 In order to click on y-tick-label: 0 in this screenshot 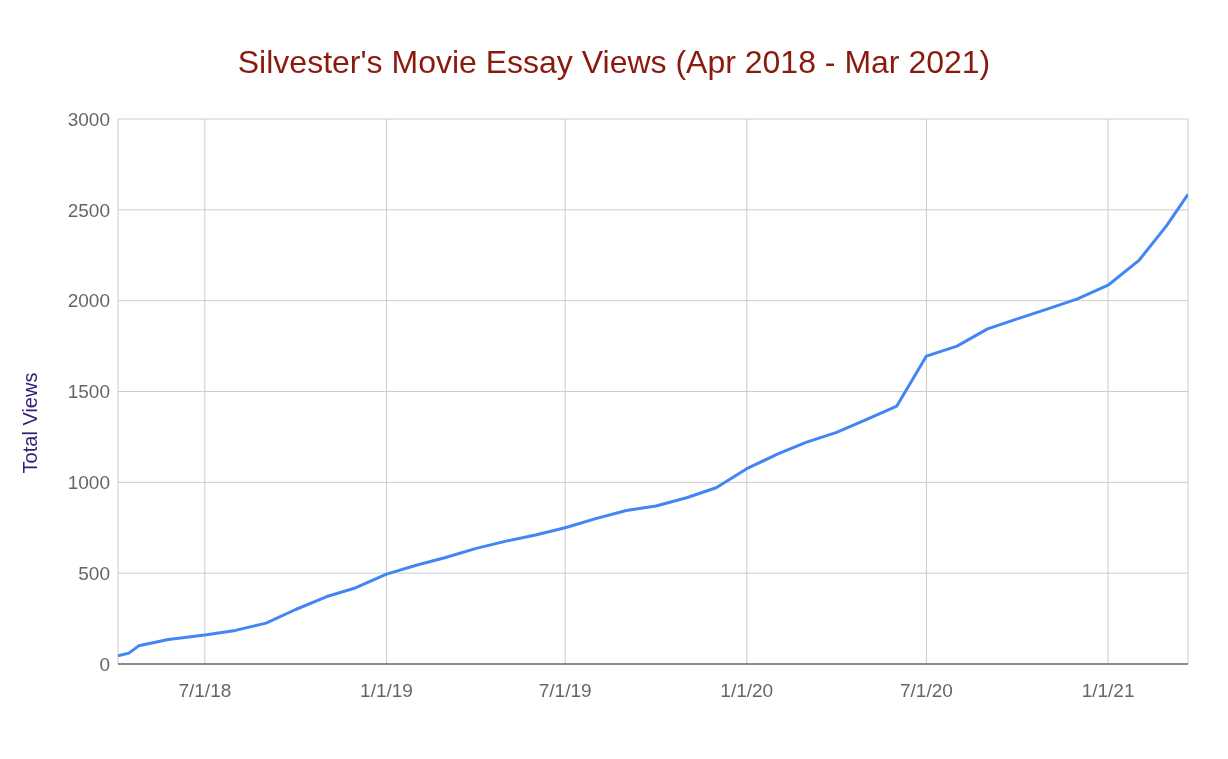, I will do `click(104, 664)`.